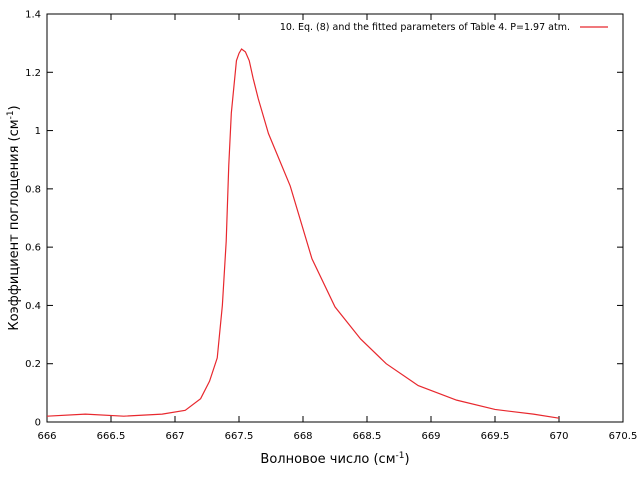 The height and width of the screenshot is (480, 640). What do you see at coordinates (33, 364) in the screenshot?
I see `y-tick-label: 0.2` at bounding box center [33, 364].